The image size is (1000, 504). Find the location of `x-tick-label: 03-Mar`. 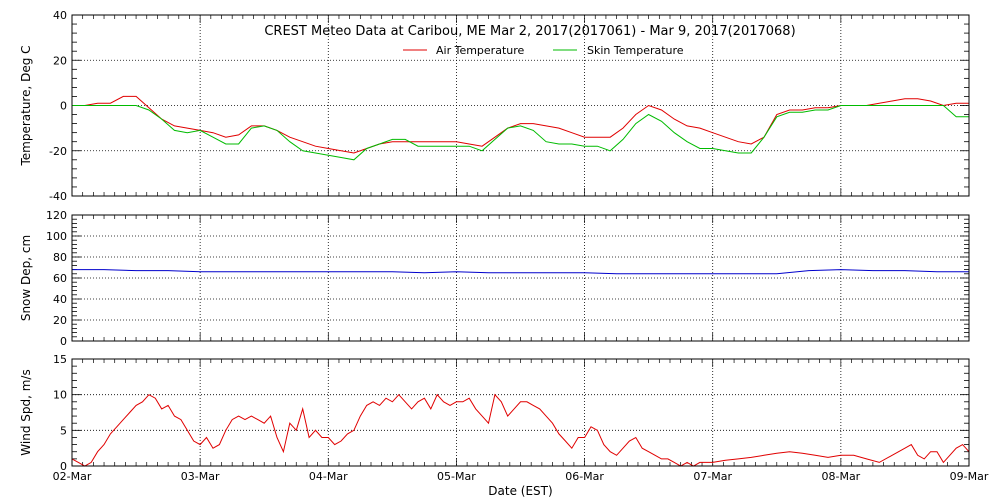

x-tick-label: 03-Mar is located at coordinates (200, 476).